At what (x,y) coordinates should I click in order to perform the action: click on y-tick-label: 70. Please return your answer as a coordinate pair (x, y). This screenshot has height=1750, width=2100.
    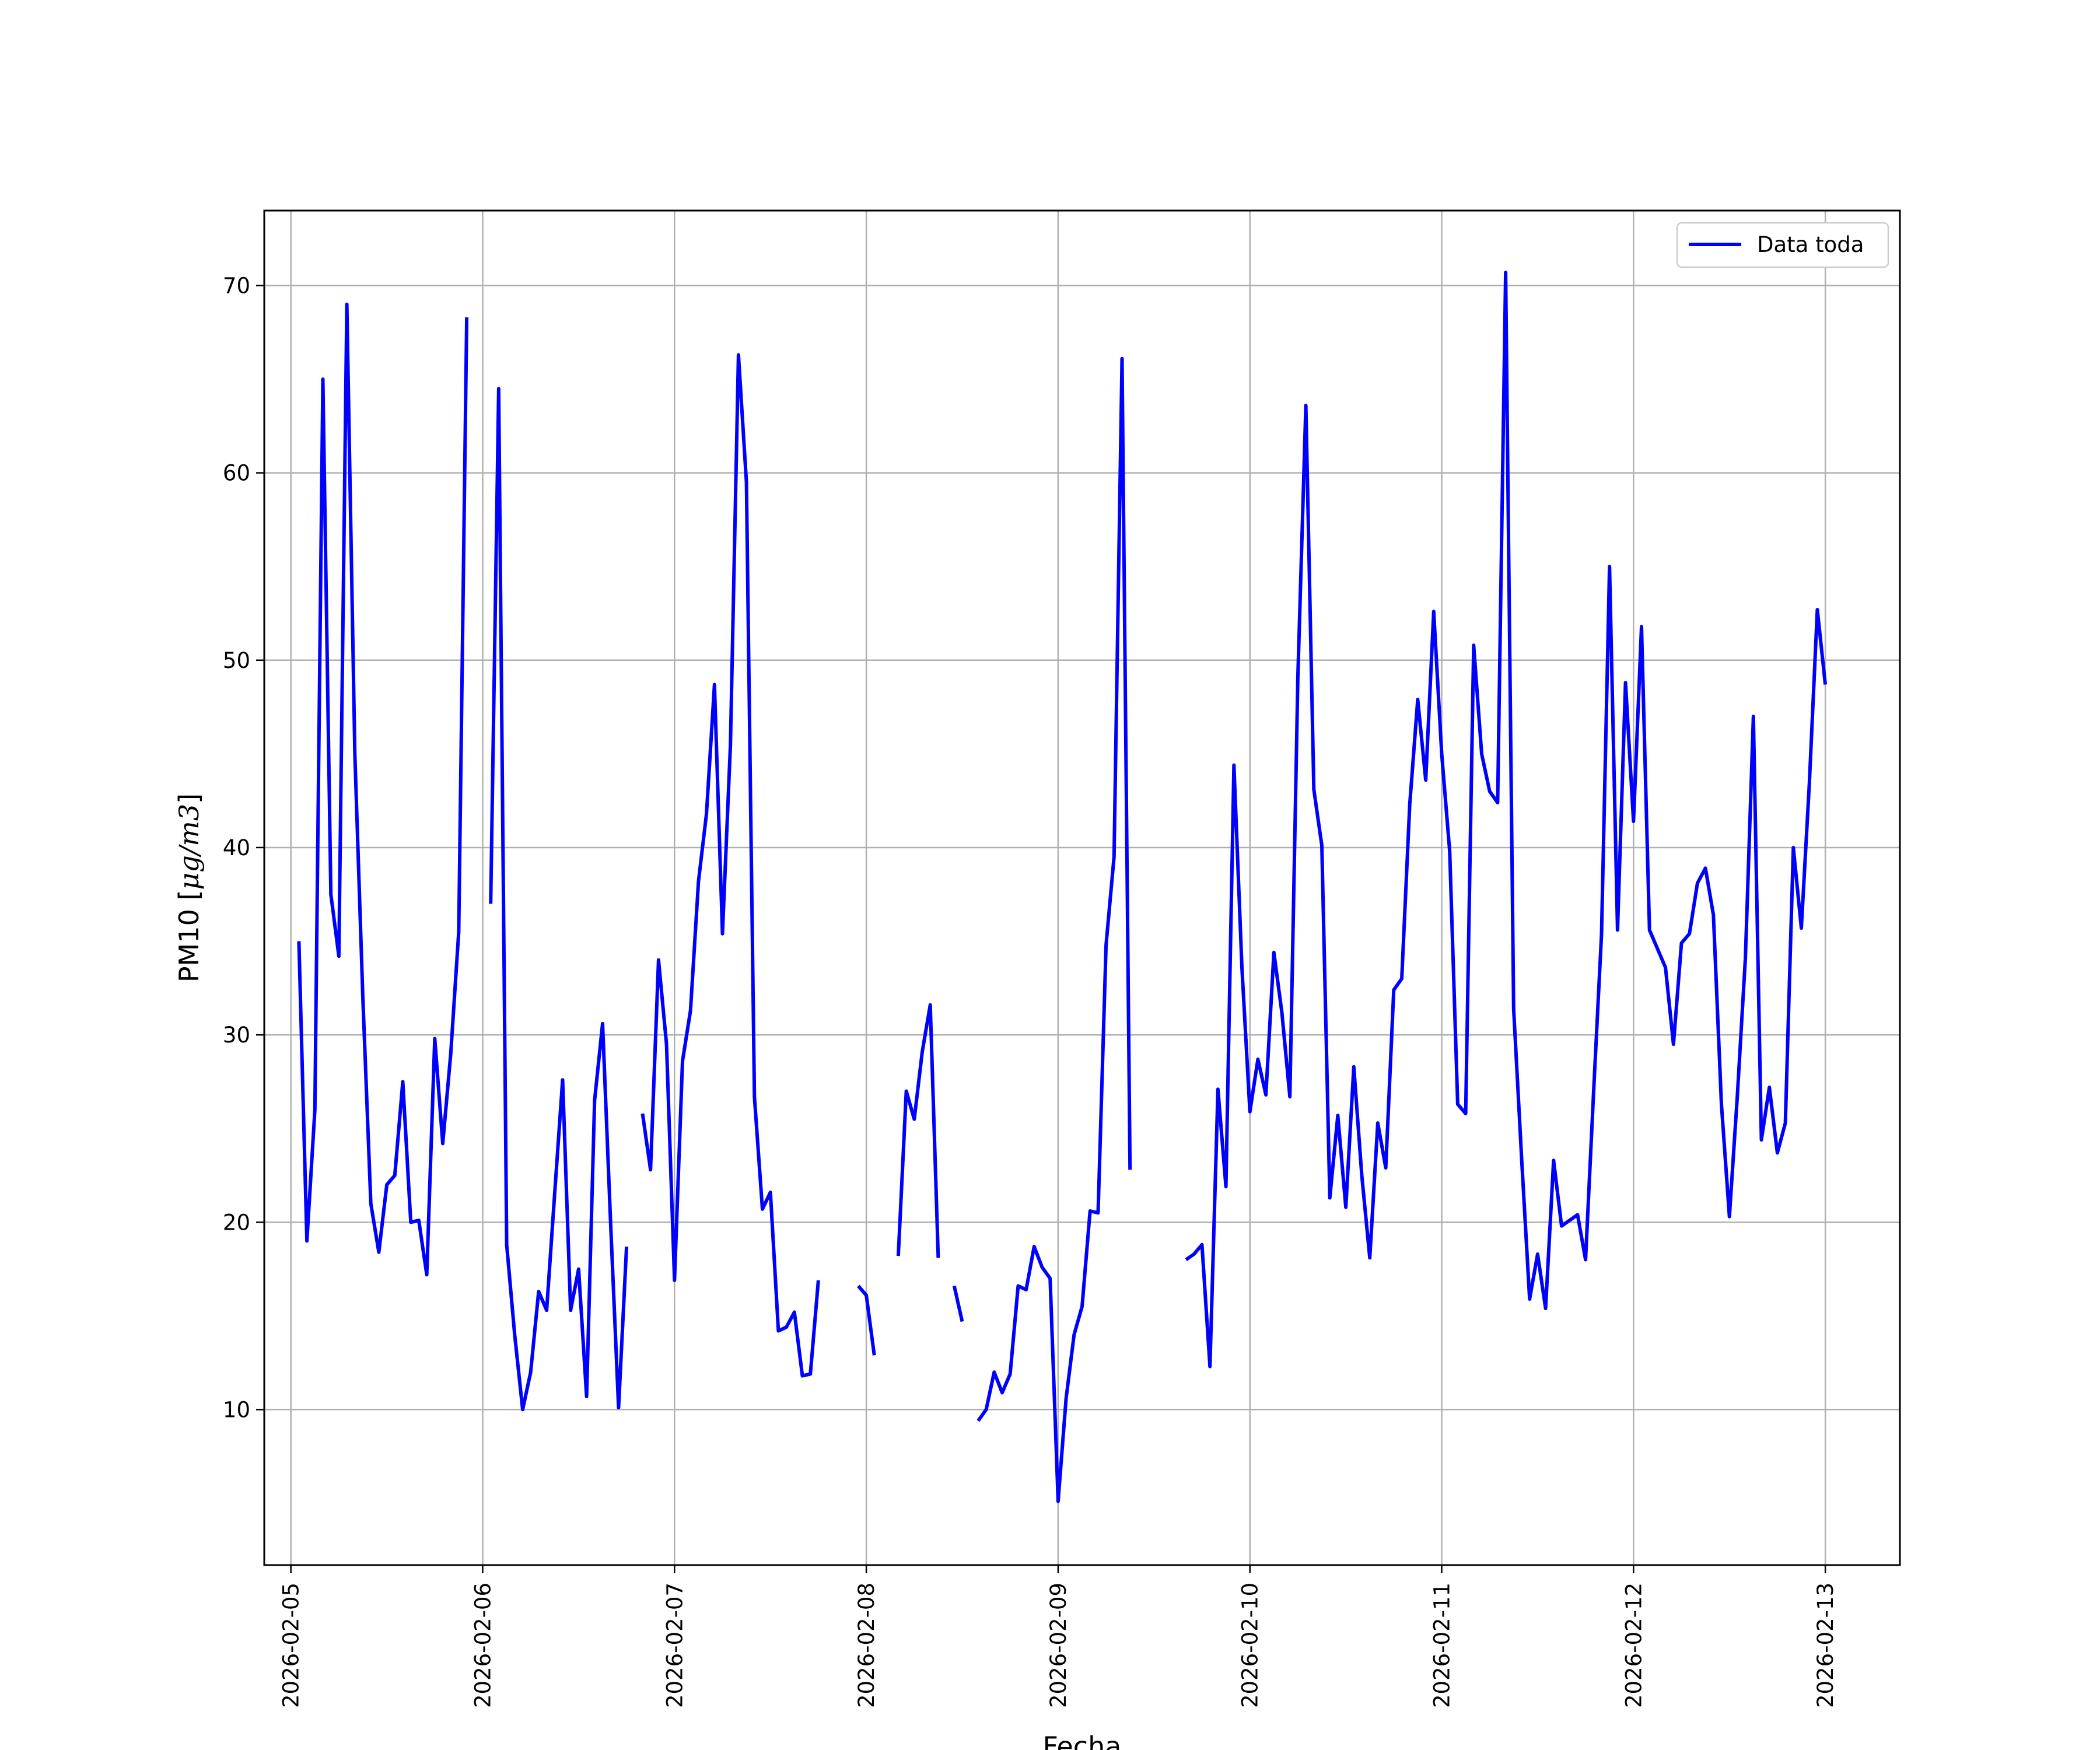
    Looking at the image, I should click on (236, 285).